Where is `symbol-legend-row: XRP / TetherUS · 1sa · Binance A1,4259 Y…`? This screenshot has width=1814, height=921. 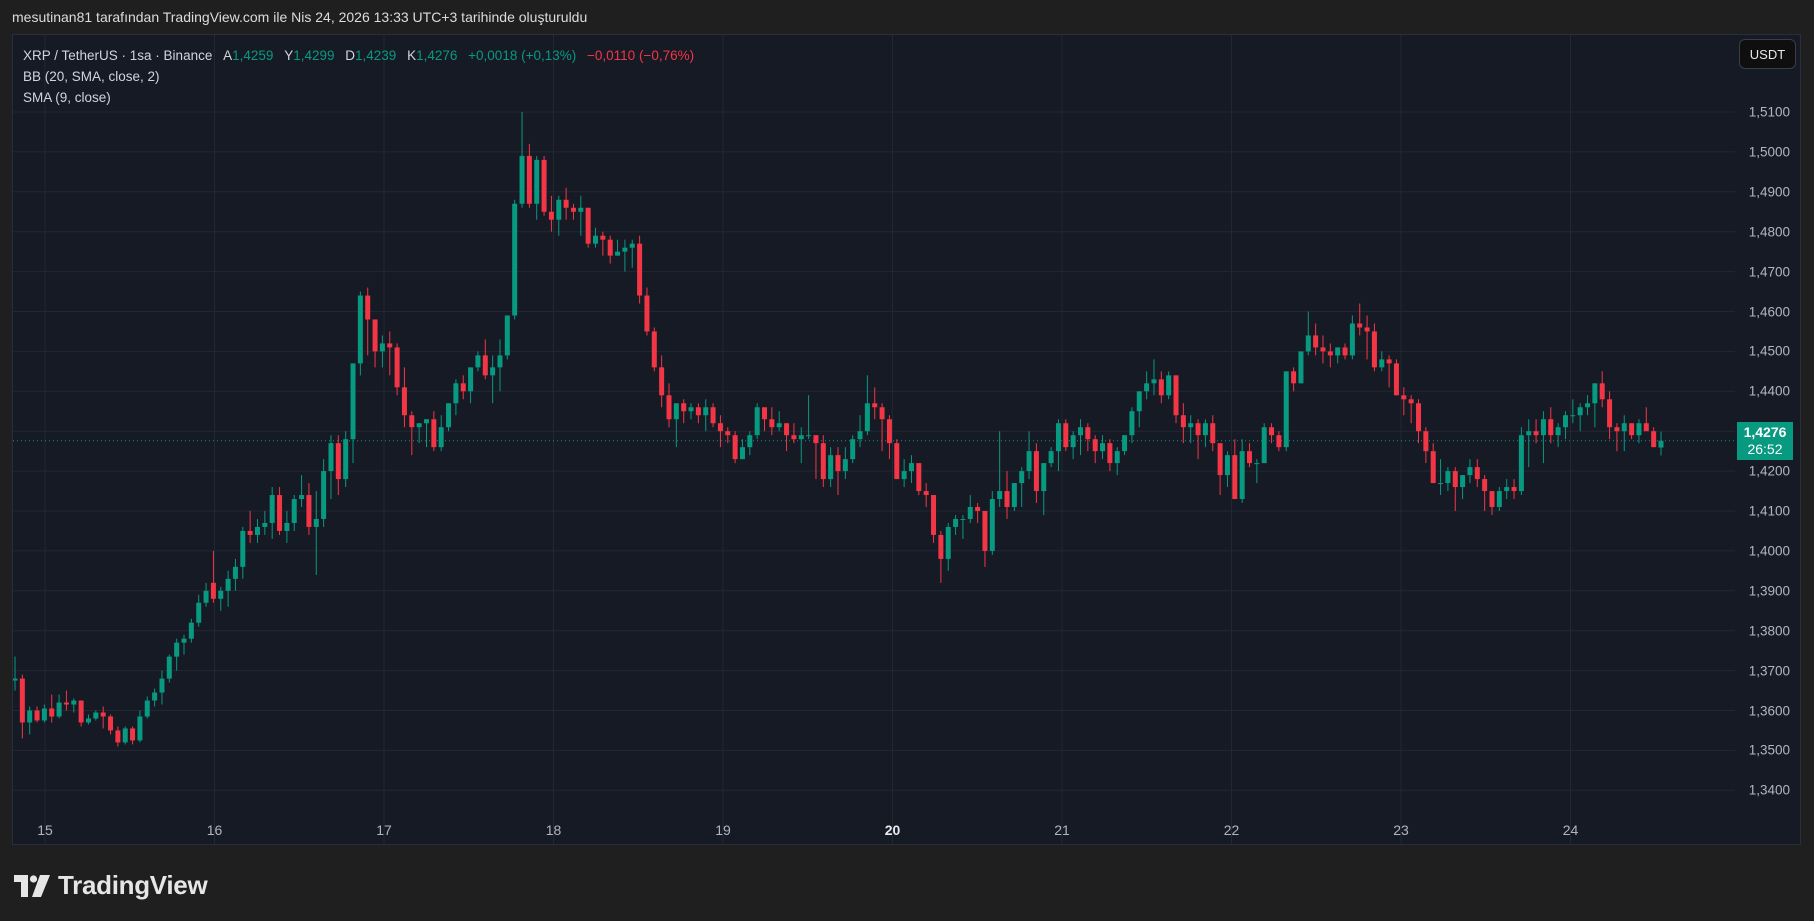 symbol-legend-row: XRP / TetherUS · 1sa · Binance A1,4259 Y… is located at coordinates (358, 55).